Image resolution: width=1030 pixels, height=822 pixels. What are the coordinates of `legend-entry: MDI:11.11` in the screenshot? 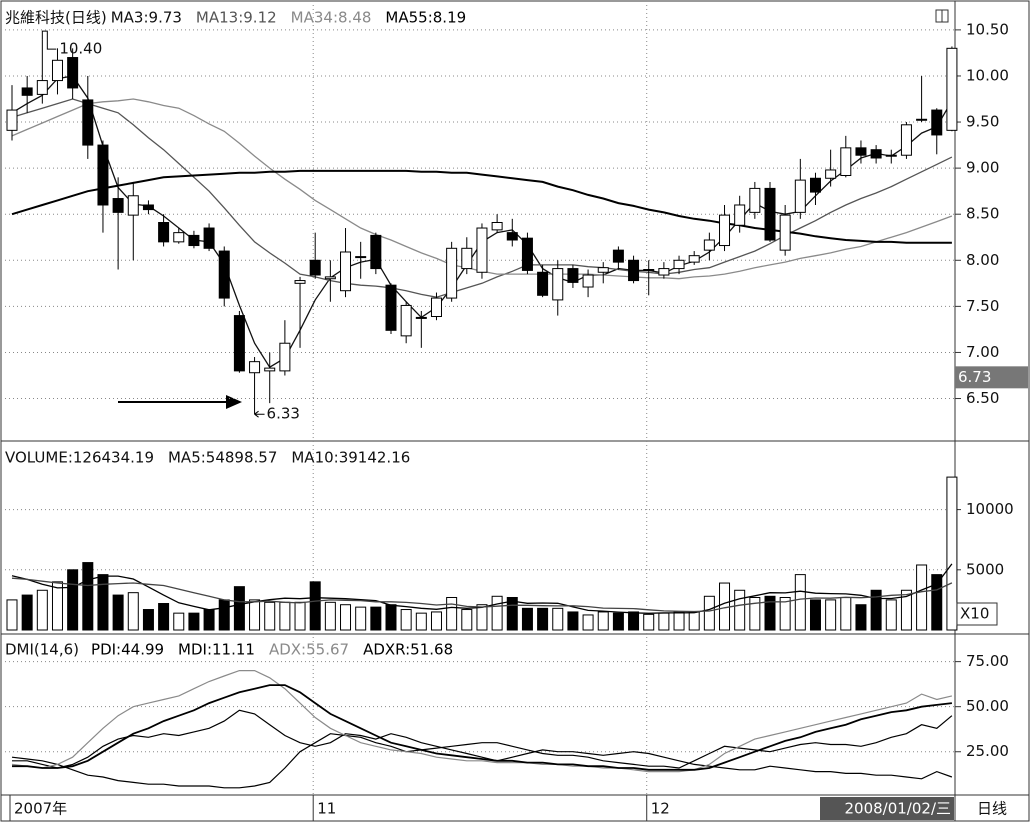 It's located at (216, 650).